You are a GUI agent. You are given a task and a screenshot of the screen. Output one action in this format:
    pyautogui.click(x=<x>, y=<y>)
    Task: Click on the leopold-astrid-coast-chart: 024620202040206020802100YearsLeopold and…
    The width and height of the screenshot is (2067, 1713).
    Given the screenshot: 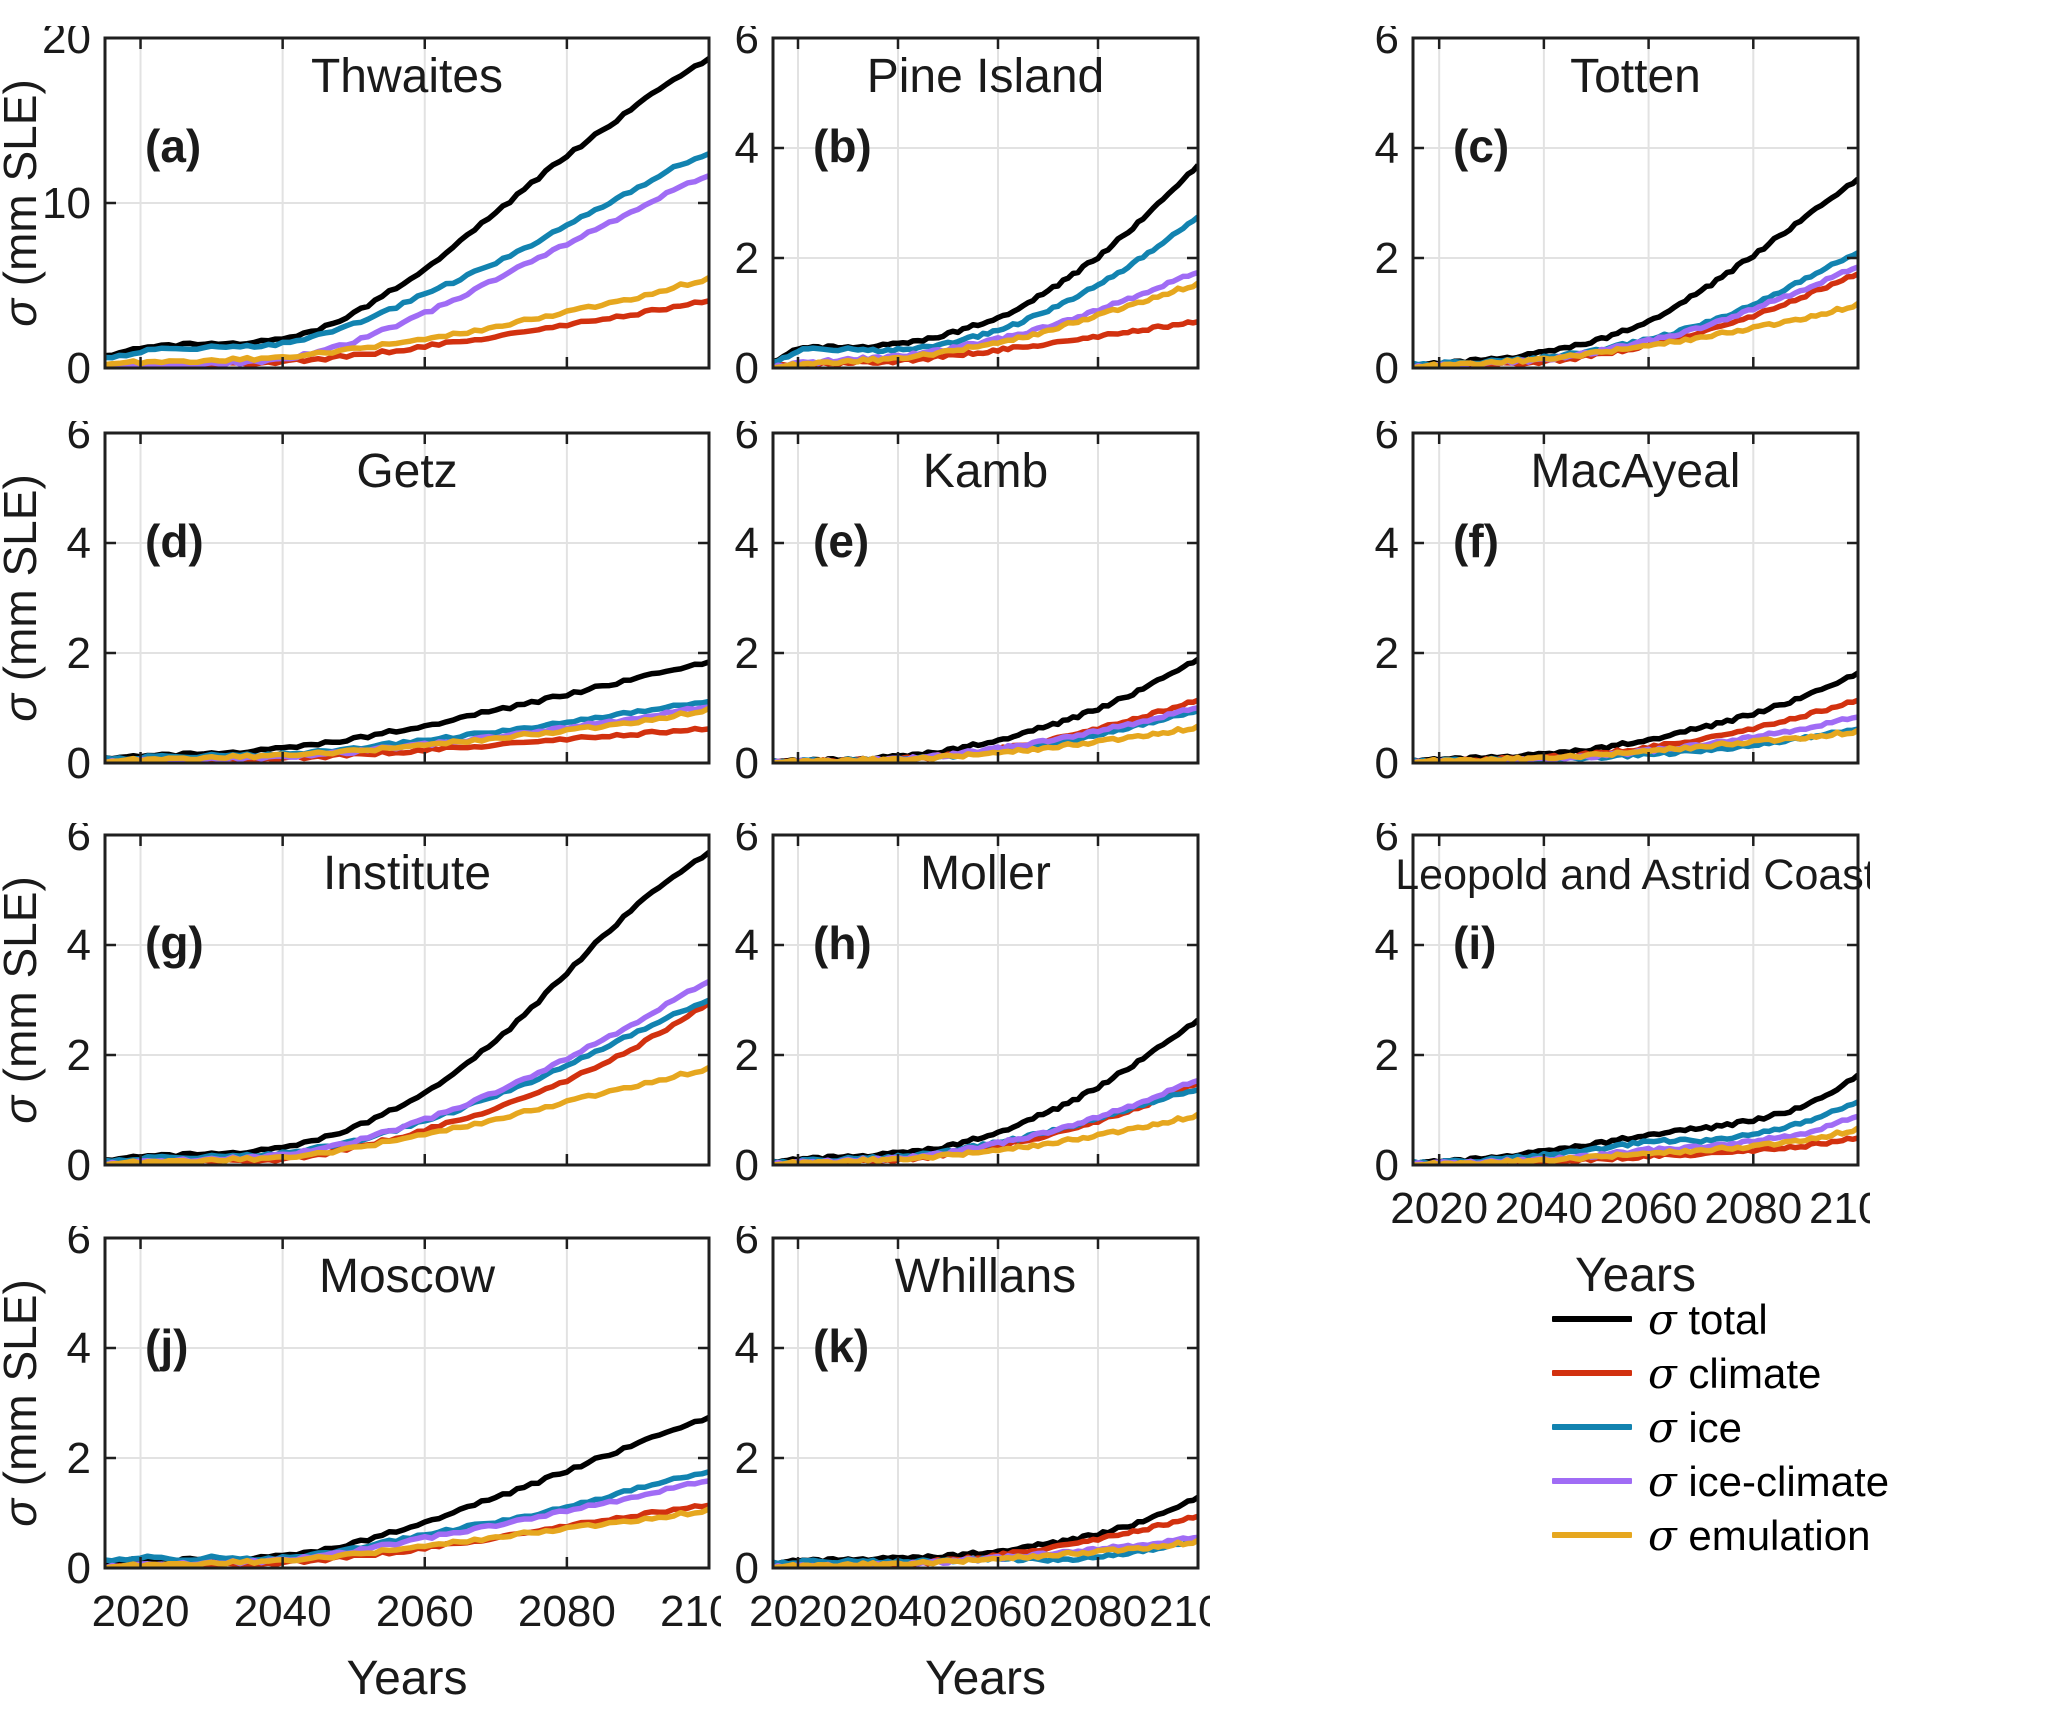 What is the action you would take?
    pyautogui.click(x=1641, y=1056)
    